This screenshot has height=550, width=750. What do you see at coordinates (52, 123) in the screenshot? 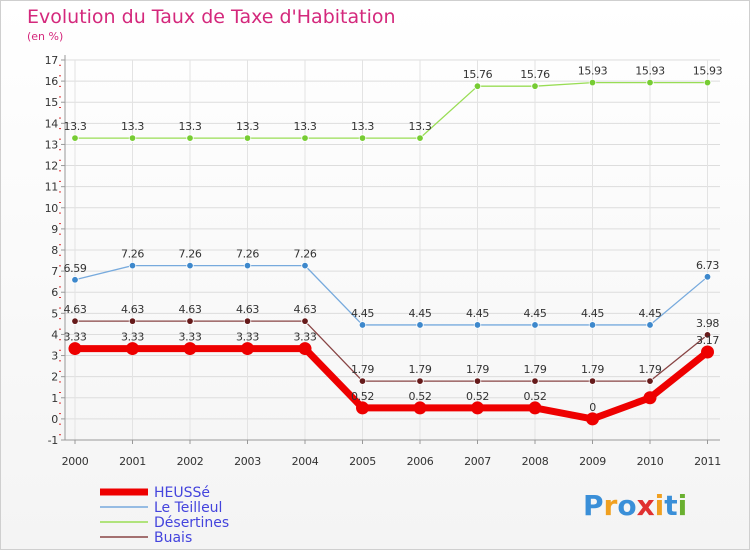
I see `y-tick-label: 14` at bounding box center [52, 123].